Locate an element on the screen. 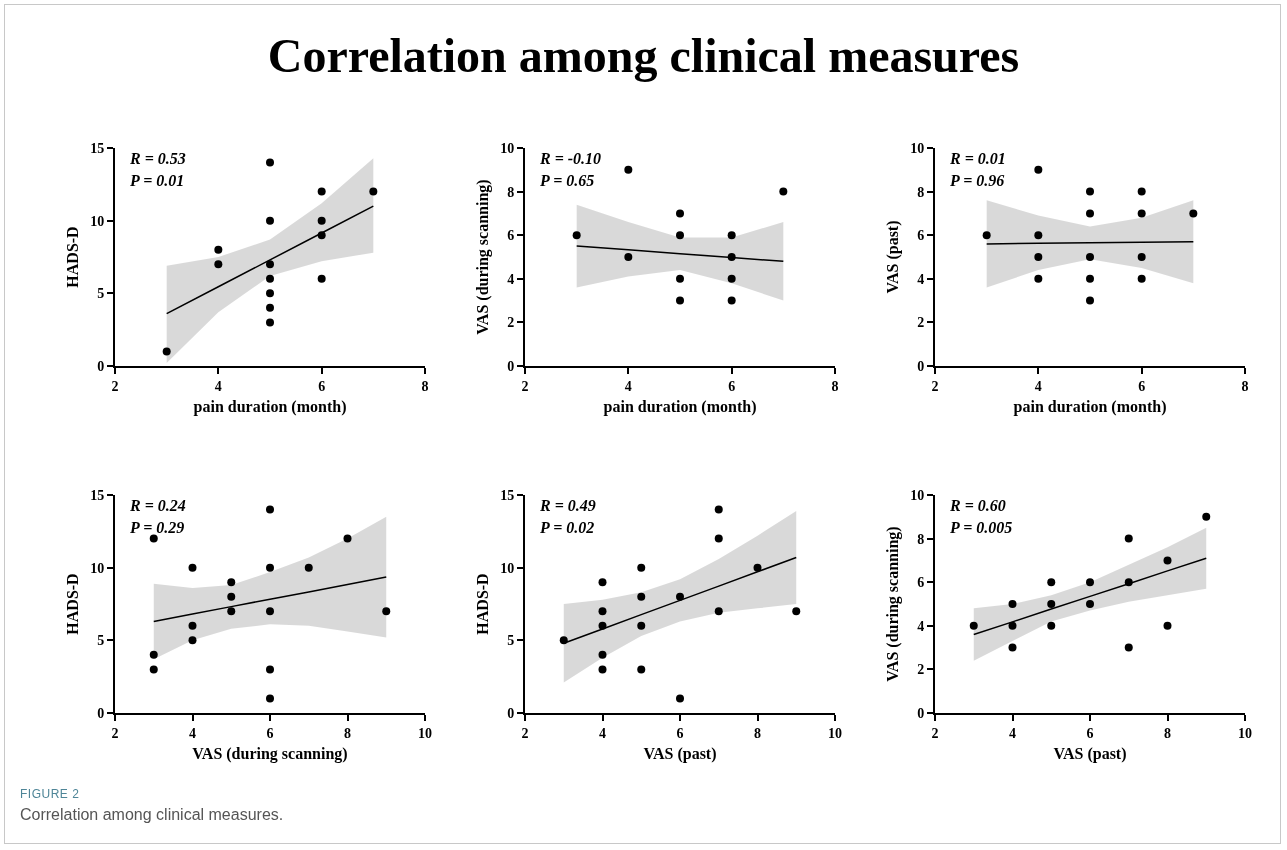 The width and height of the screenshot is (1287, 850). annotation: P = 0.96 is located at coordinates (977, 180).